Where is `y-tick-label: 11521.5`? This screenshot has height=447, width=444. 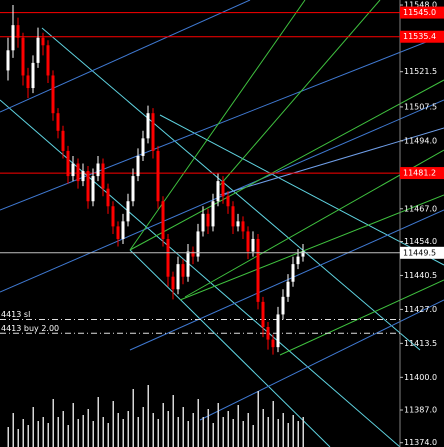
y-tick-label: 11521.5 is located at coordinates (420, 71).